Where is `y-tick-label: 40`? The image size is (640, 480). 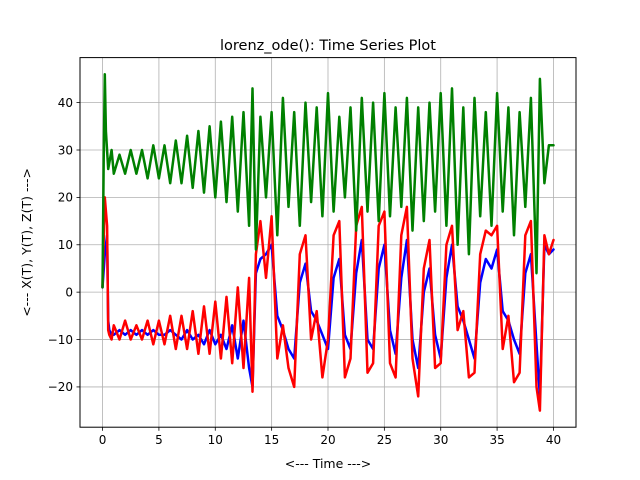 y-tick-label: 40 is located at coordinates (65, 103).